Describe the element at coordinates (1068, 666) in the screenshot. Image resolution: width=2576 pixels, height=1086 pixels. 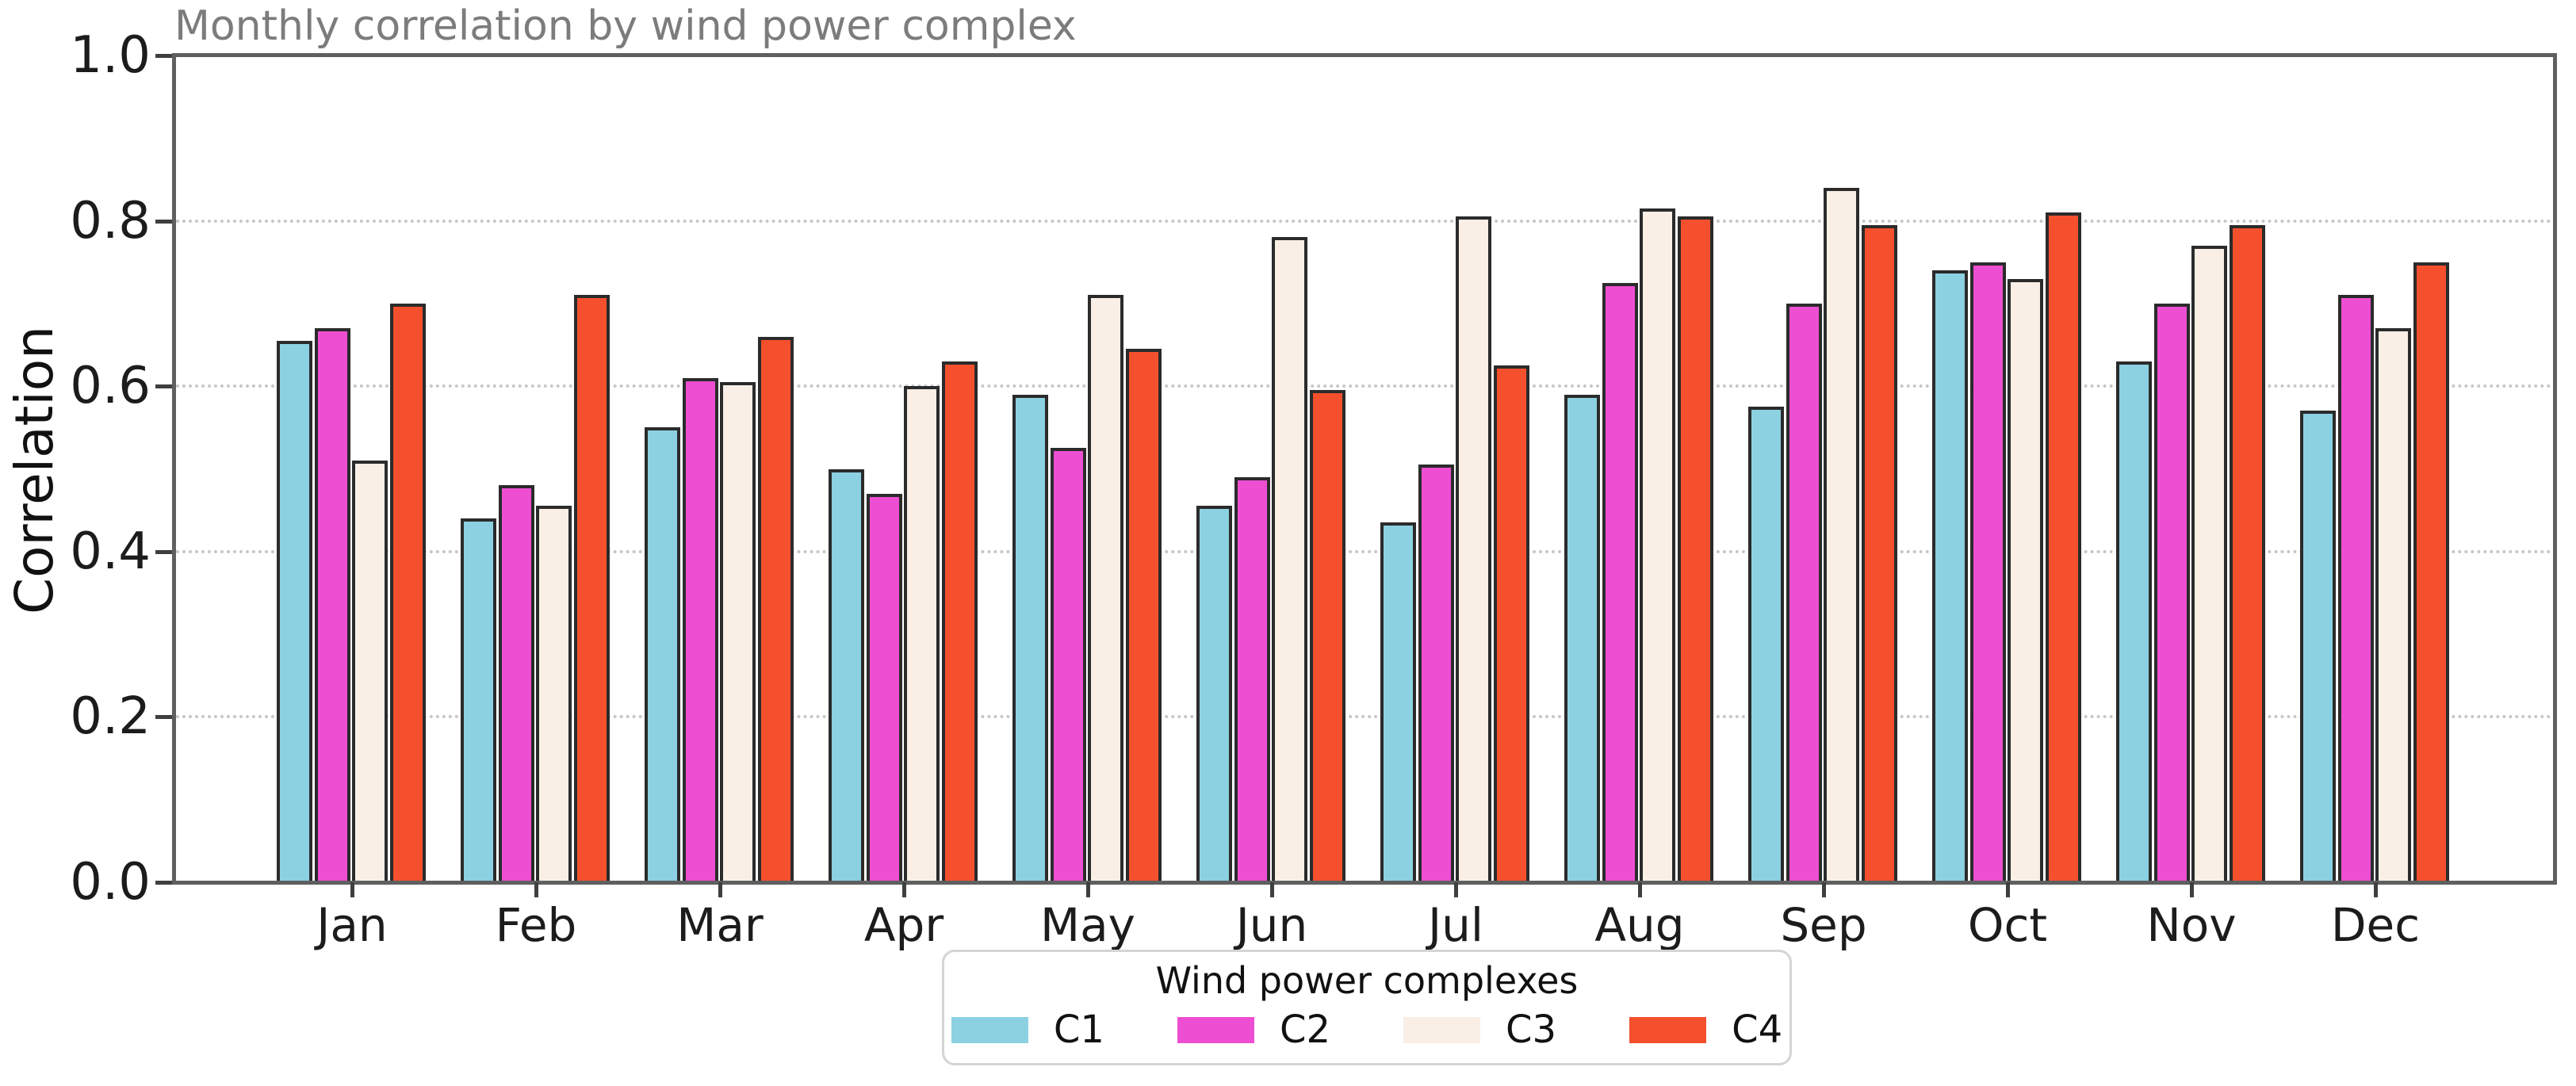
I see `bar-May-C2` at that location.